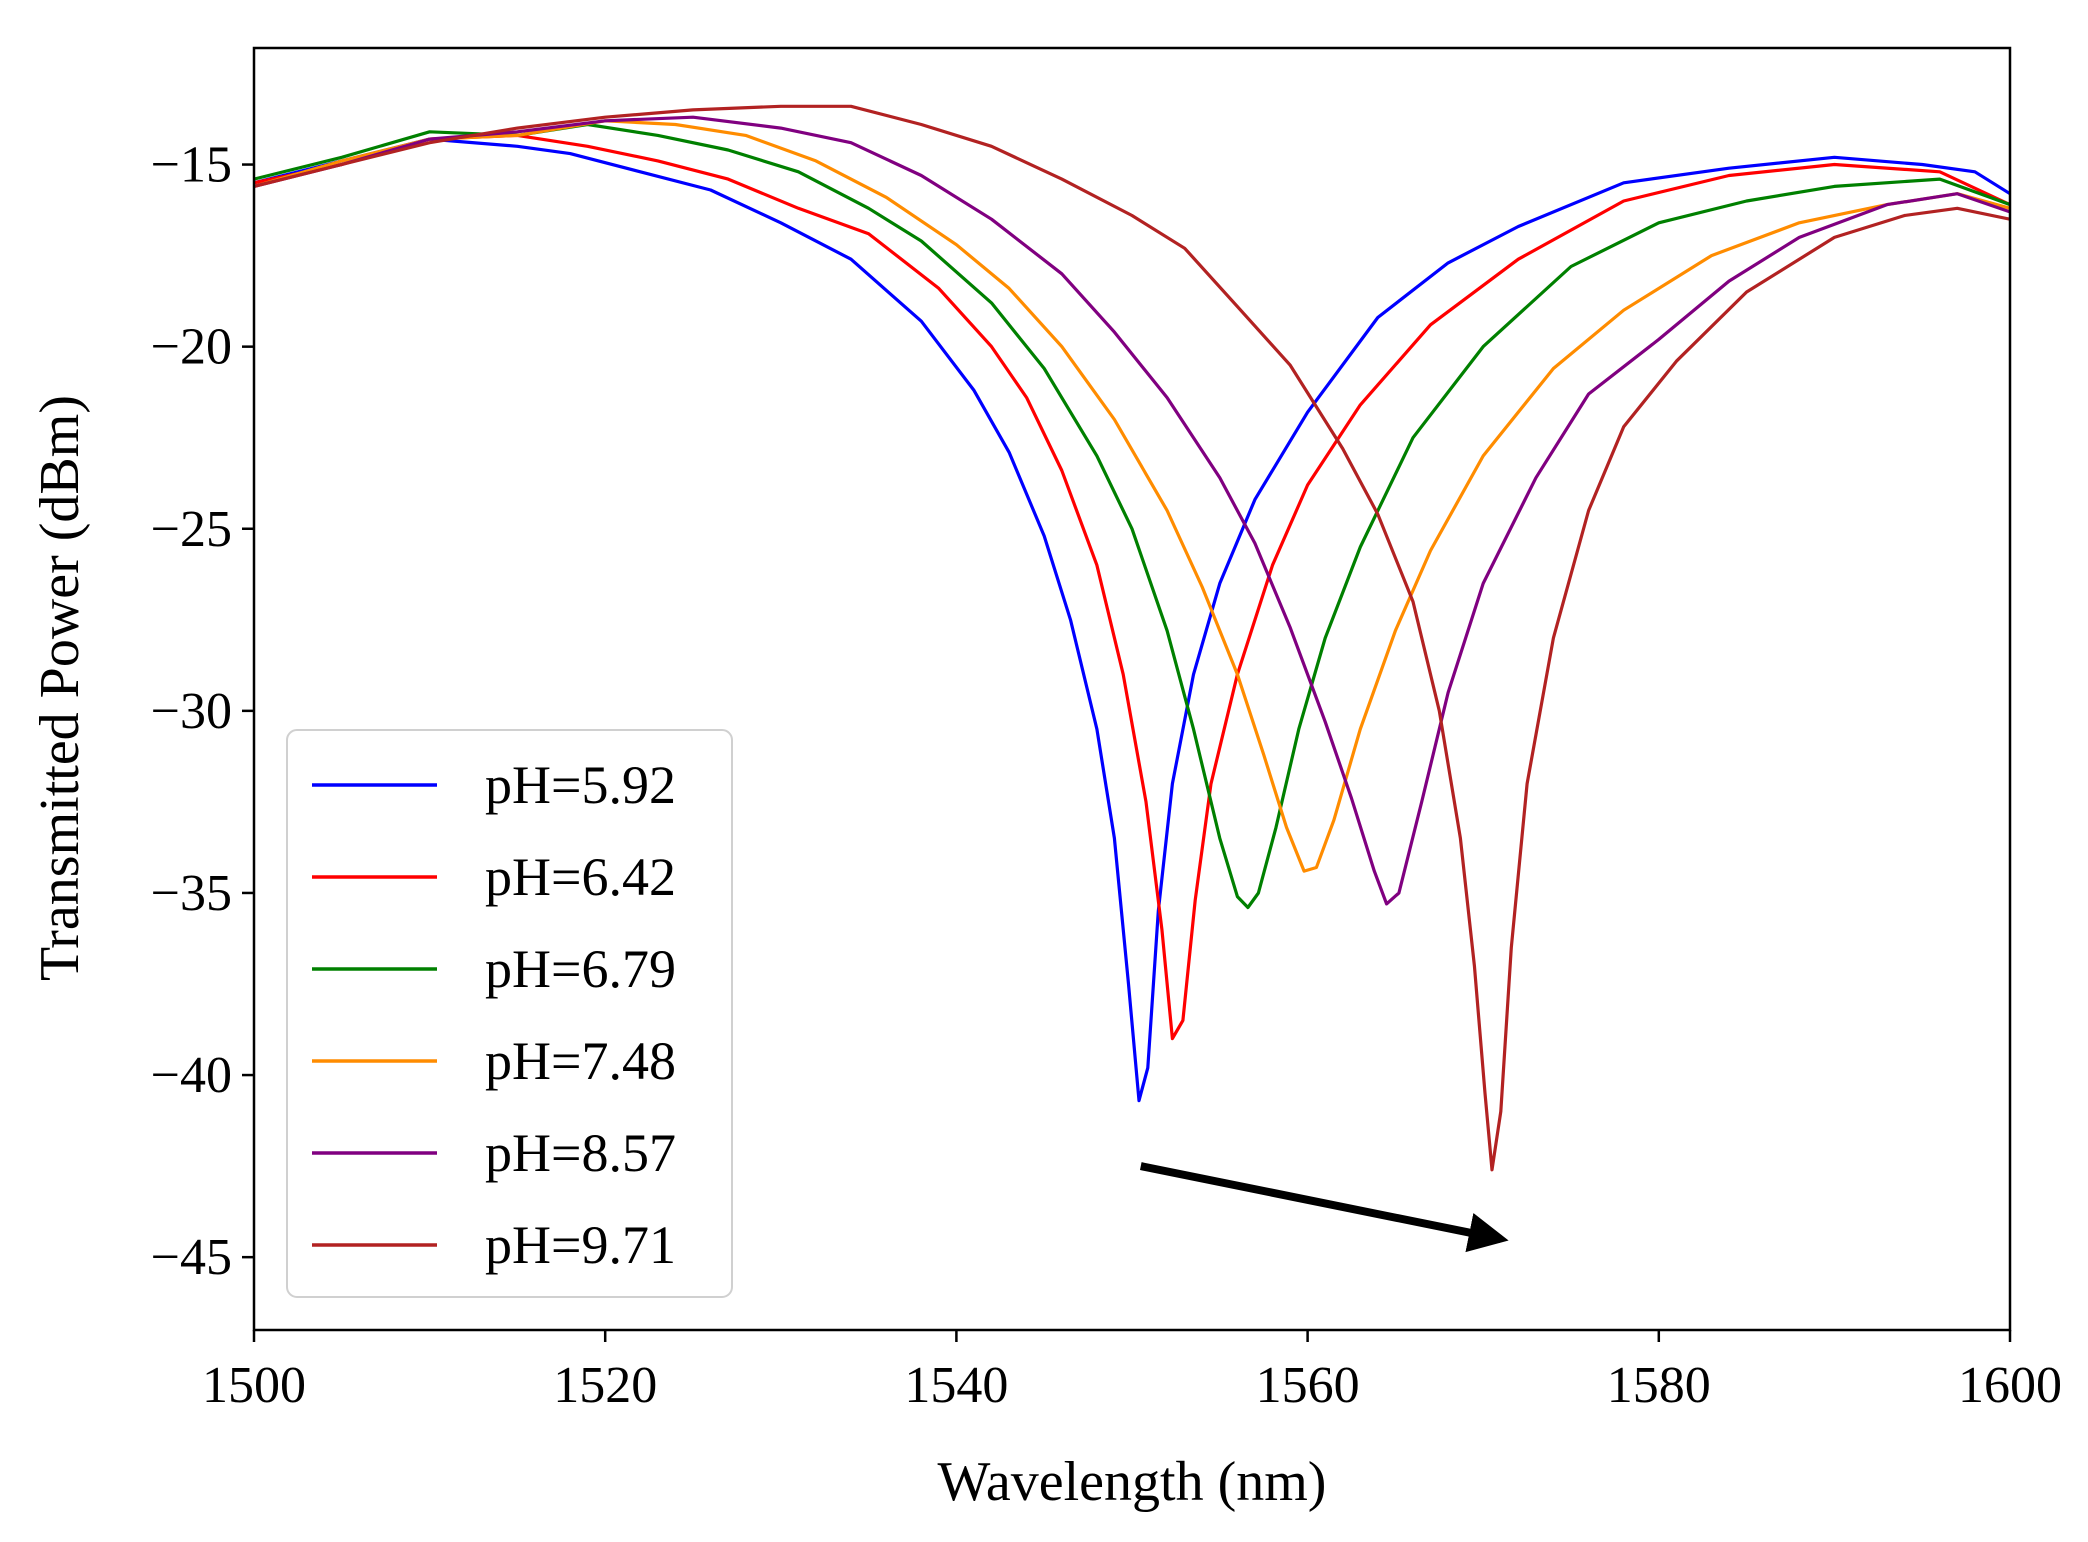  I want to click on legend-label: pH=7.48, so click(580, 1061).